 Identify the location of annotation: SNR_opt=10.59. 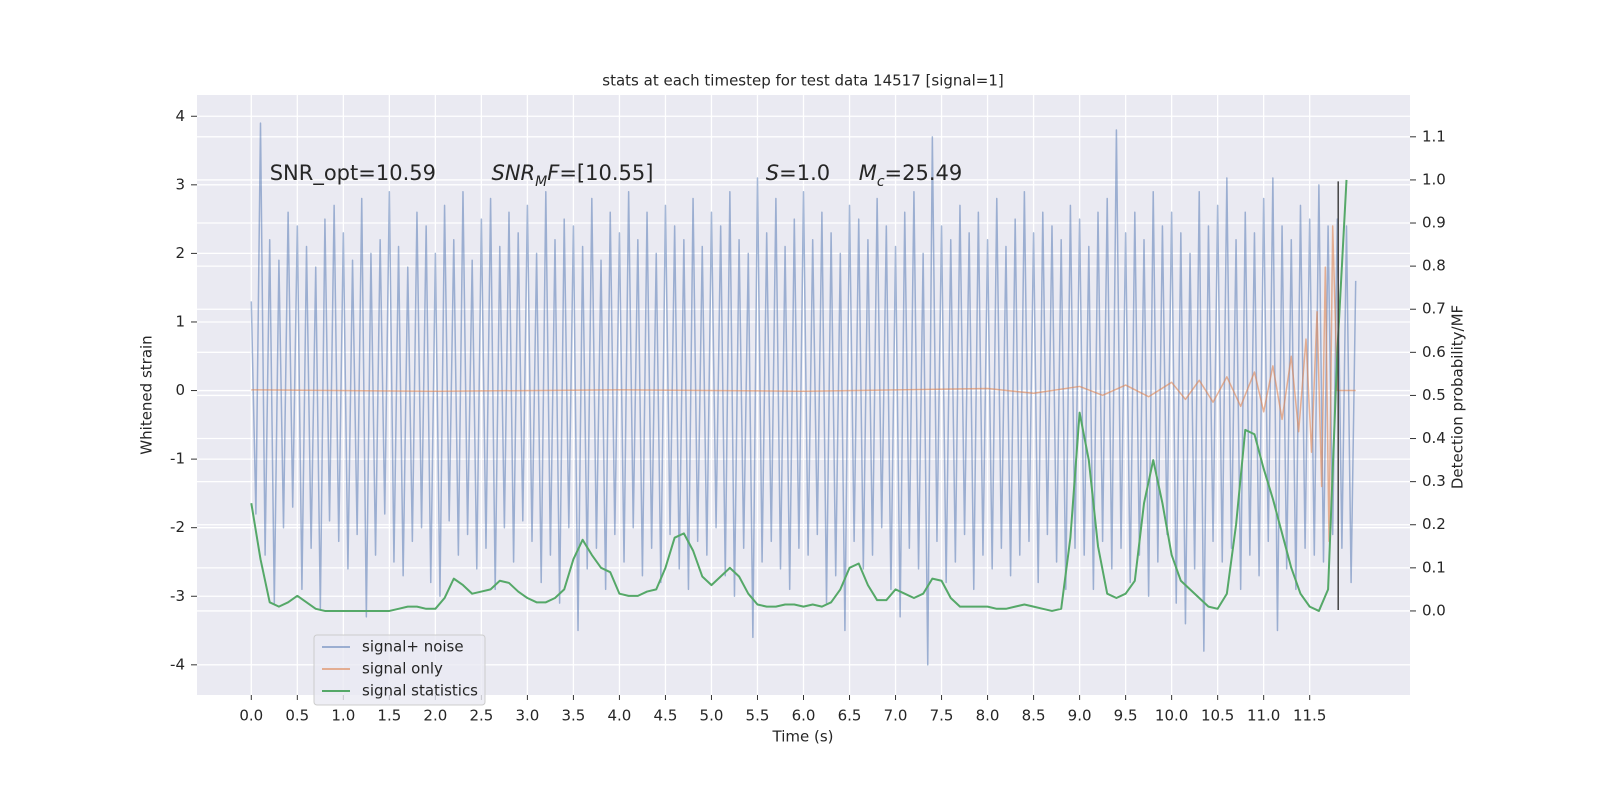
(353, 173).